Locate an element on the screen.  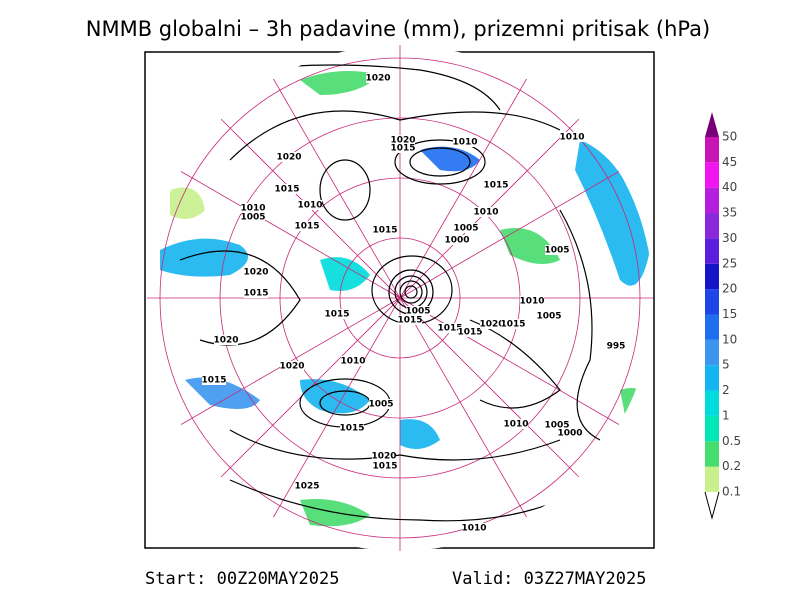
isobar-label: 995 is located at coordinates (616, 347).